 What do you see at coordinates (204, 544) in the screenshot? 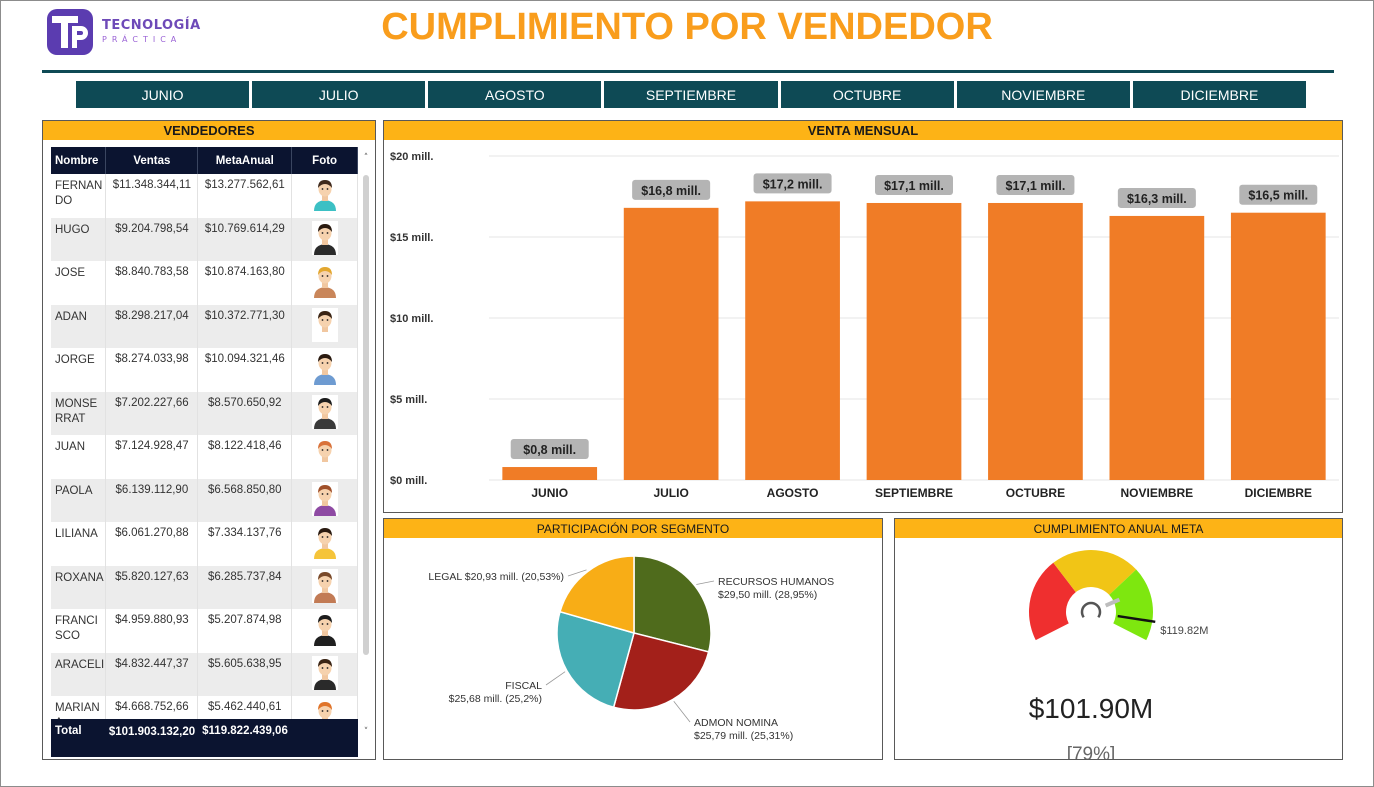
I see `table-row: LILIANA $6.061.270,88 $7.334.137,76` at bounding box center [204, 544].